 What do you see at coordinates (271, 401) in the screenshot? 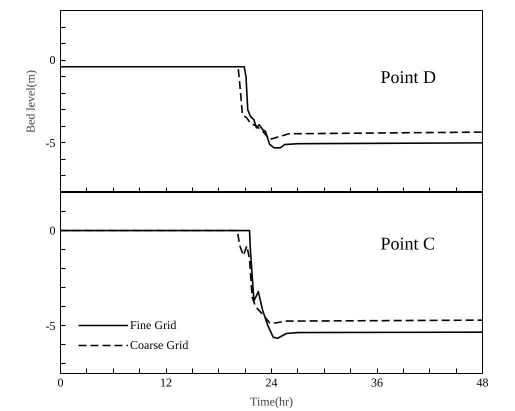
I see `x-axis-title: Time(hr)` at bounding box center [271, 401].